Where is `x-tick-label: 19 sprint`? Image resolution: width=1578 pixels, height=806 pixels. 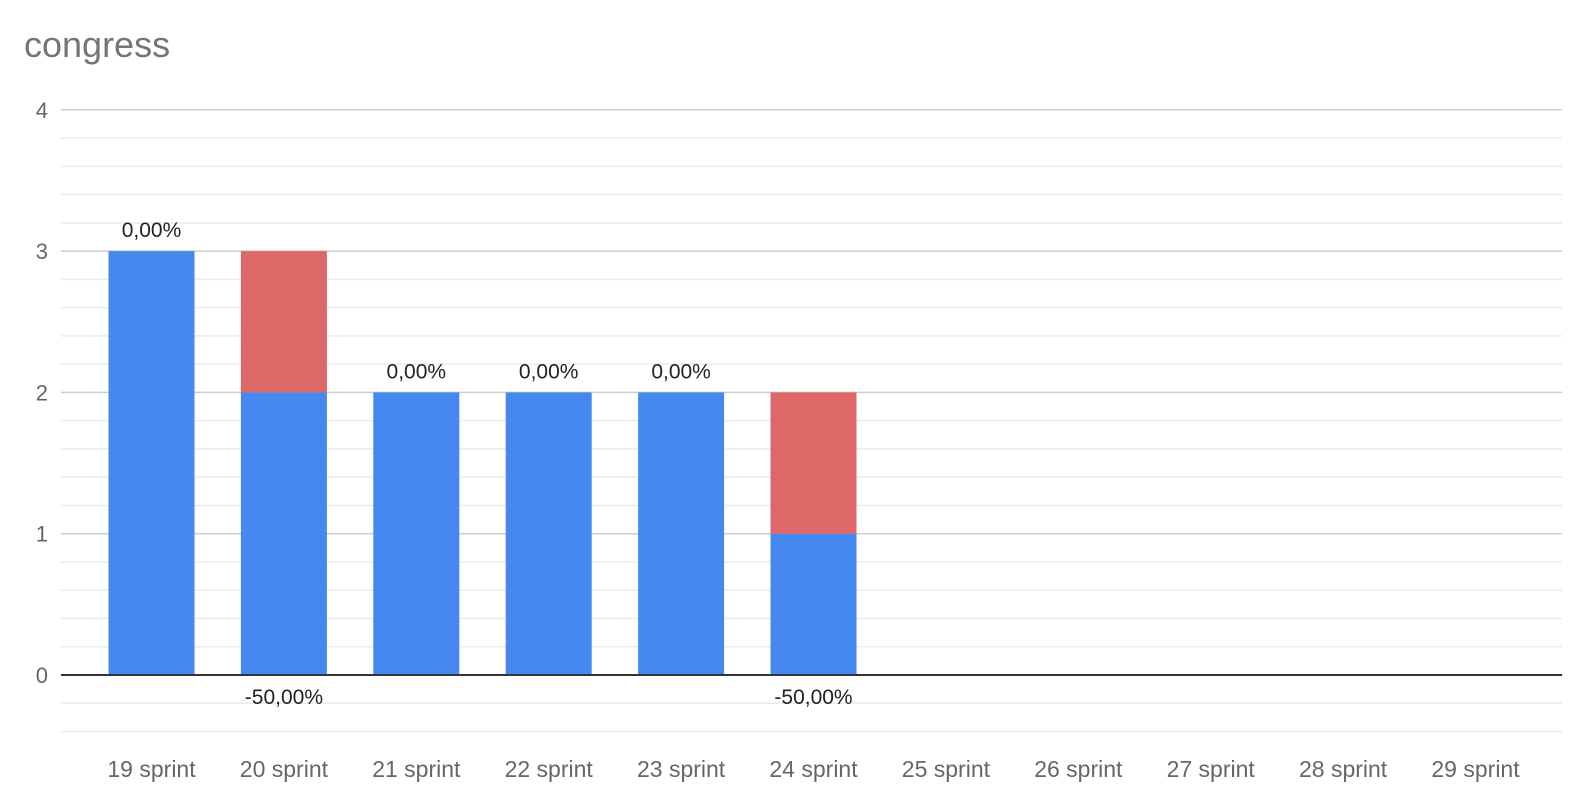
x-tick-label: 19 sprint is located at coordinates (151, 769).